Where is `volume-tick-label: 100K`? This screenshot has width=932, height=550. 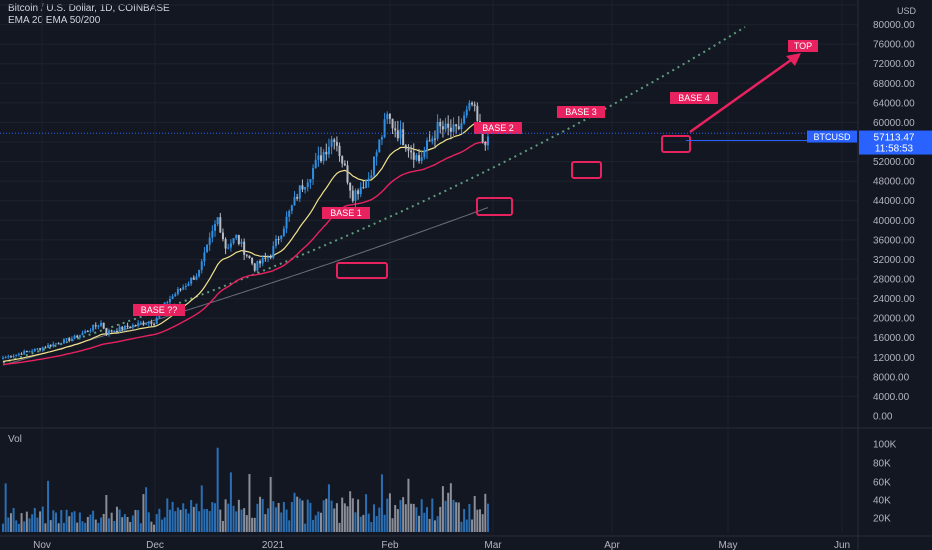
volume-tick-label: 100K is located at coordinates (885, 445).